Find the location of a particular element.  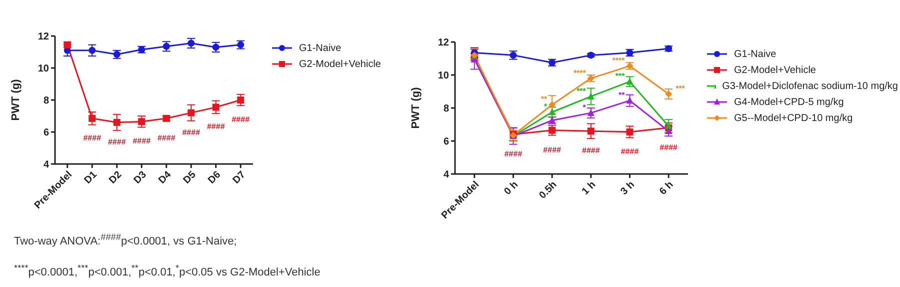

x-tick-label: D3 is located at coordinates (141, 177).